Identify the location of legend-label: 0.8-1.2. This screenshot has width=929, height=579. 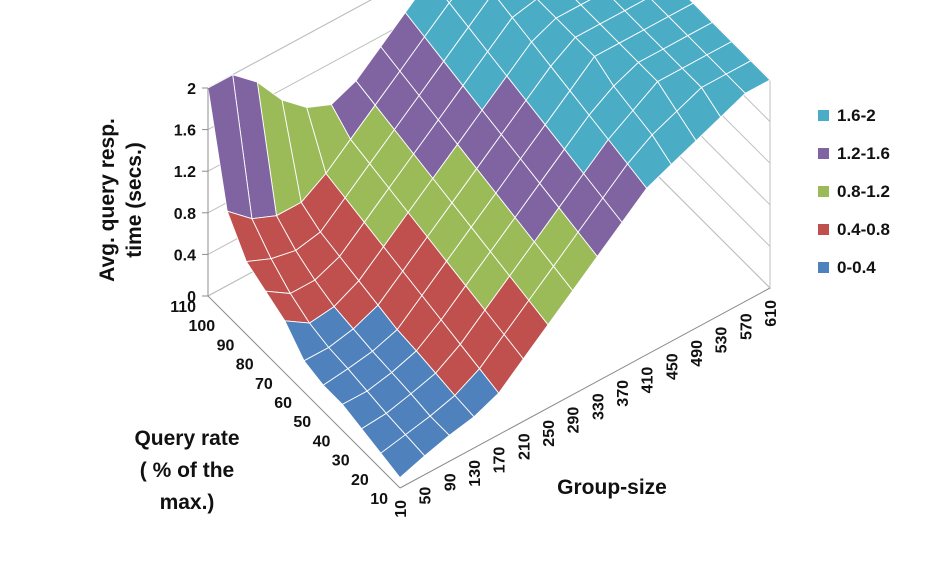
(863, 191).